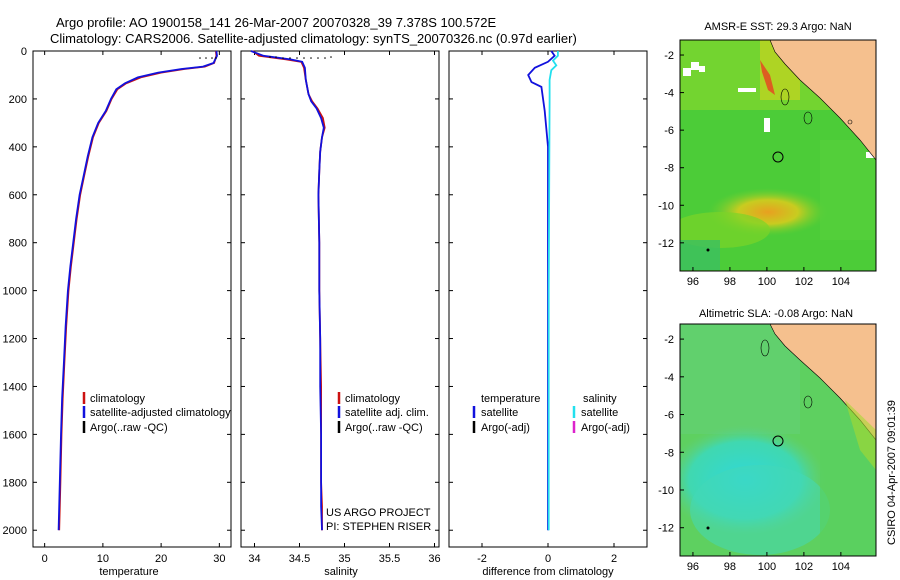 This screenshot has width=900, height=580. Describe the element at coordinates (389, 559) in the screenshot. I see `x-tick-label: 35.5` at that location.